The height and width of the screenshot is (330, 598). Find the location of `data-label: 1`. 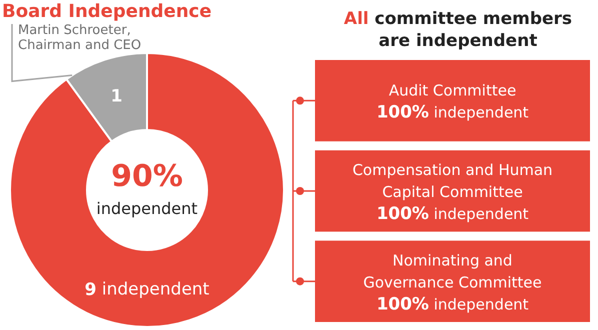

data-label: 1 is located at coordinates (116, 96).